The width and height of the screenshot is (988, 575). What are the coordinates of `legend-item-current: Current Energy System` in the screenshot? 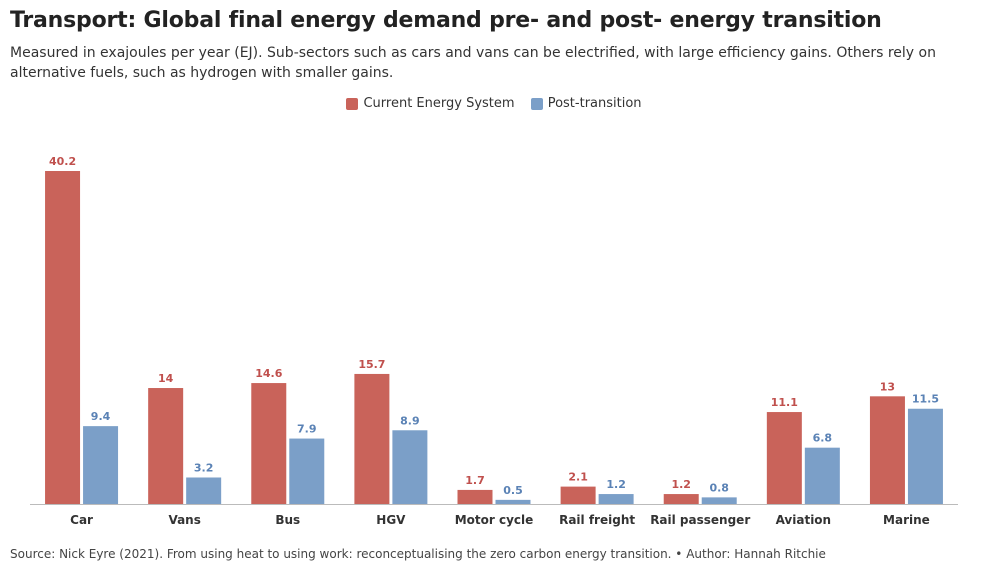 It's located at (430, 103).